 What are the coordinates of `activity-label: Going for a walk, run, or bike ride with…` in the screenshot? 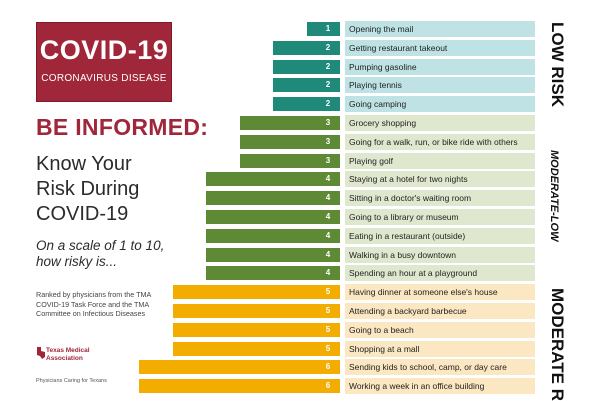 It's located at (433, 141).